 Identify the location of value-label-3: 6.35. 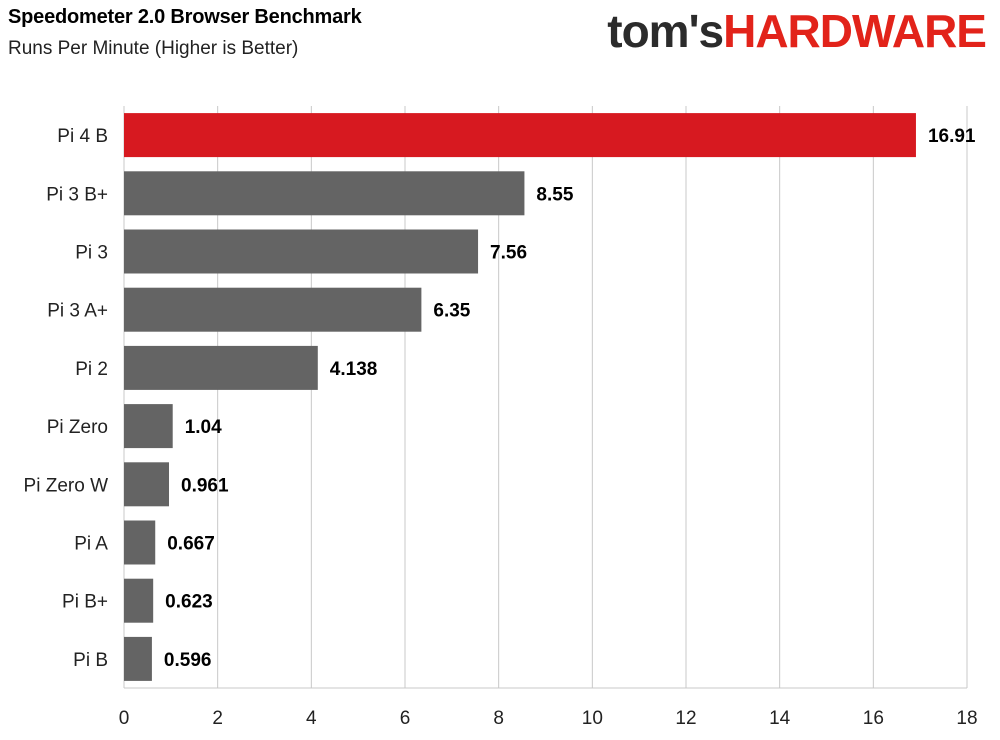
(451, 311).